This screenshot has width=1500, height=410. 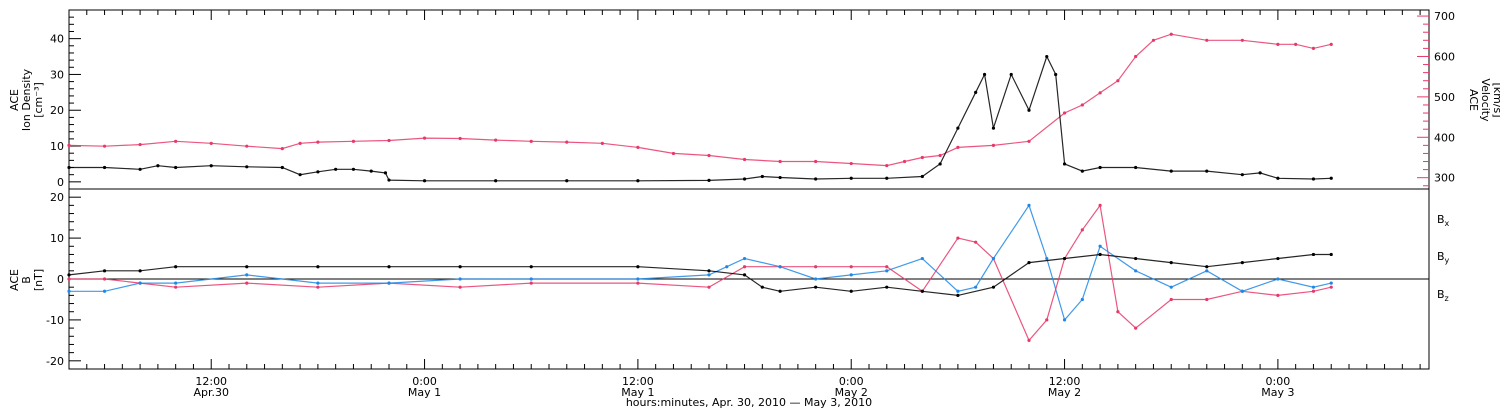 What do you see at coordinates (55, 361) in the screenshot?
I see `b-tick-label: -20` at bounding box center [55, 361].